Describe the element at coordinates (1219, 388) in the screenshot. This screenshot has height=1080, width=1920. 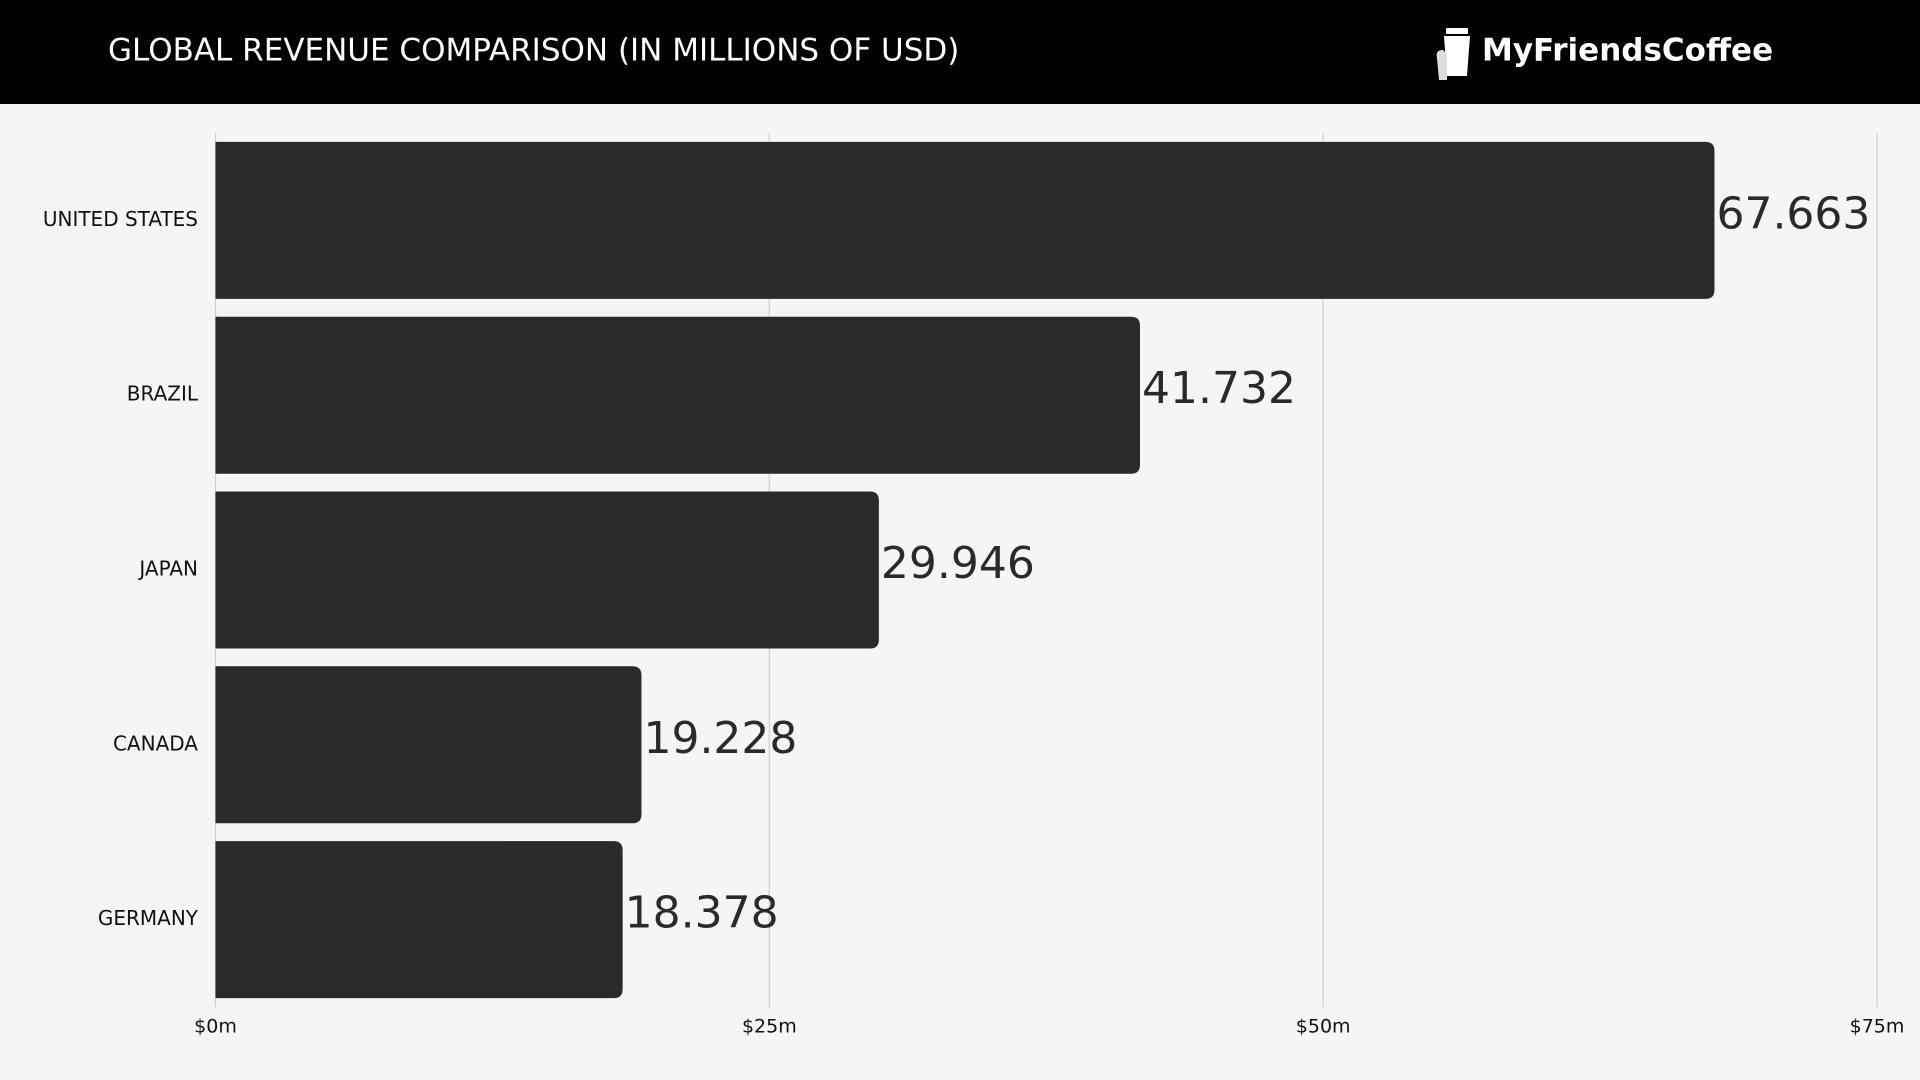
I see `value-label: 41.732` at that location.